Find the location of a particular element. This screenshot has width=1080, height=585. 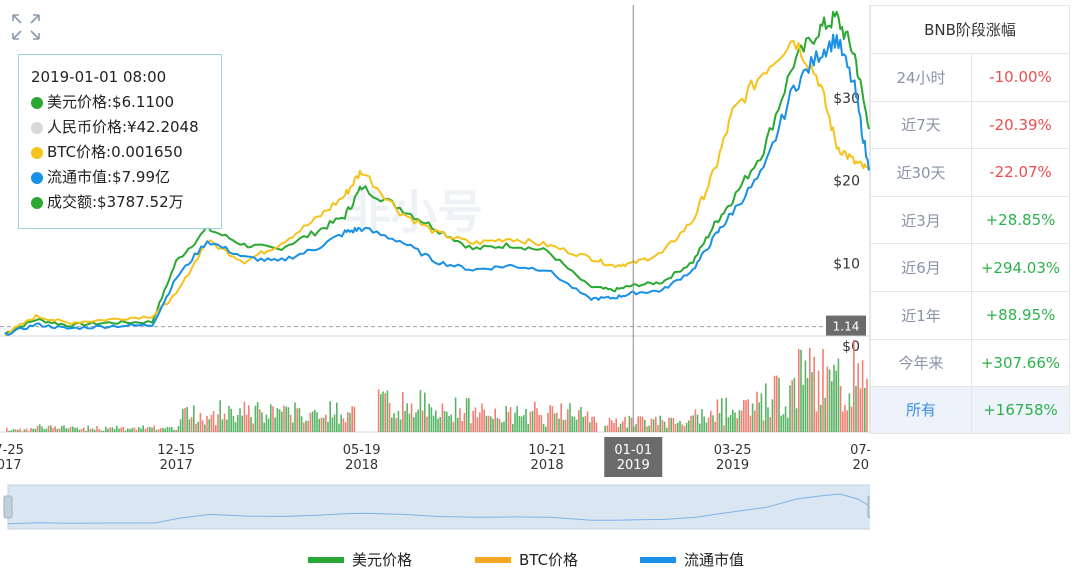

navigator-handle-right is located at coordinates (868, 507).